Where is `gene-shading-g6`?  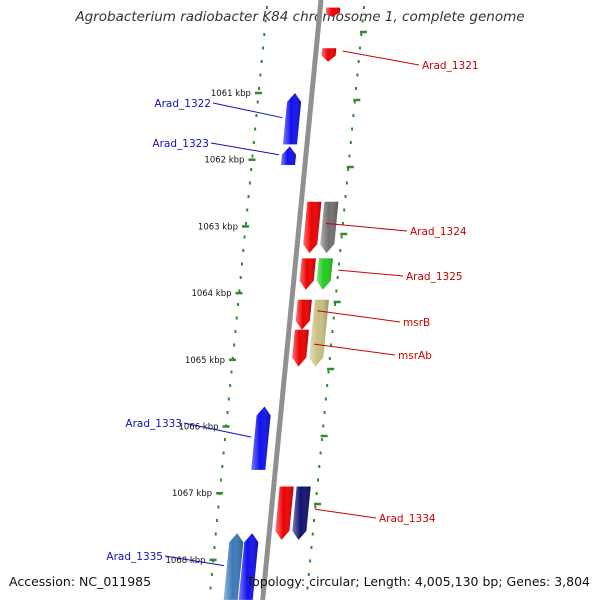
gene-shading-g6 is located at coordinates (307, 274).